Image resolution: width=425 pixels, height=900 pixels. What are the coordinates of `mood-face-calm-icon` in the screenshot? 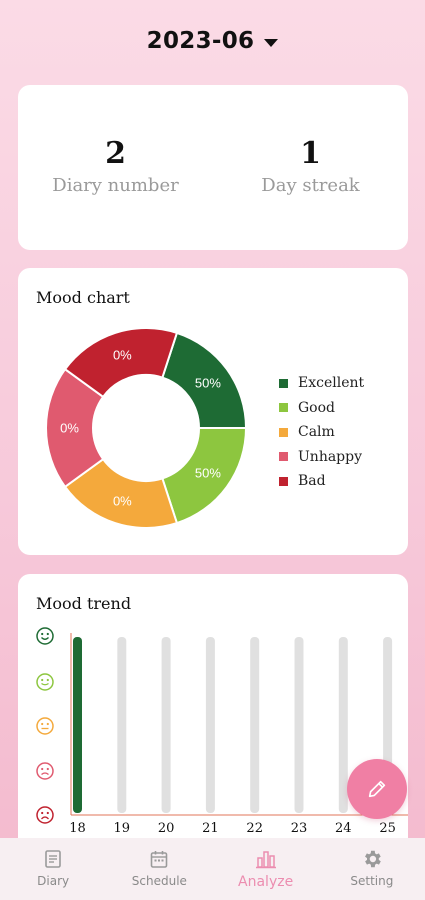 It's located at (45, 726).